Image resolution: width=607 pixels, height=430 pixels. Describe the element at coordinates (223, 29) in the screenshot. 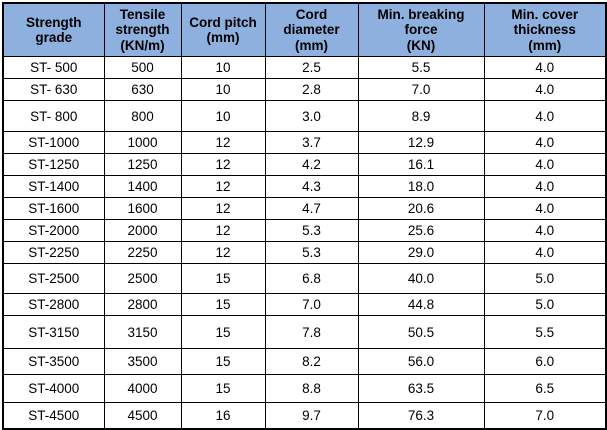

I see `column-header: Cord pitch (mm)` at that location.